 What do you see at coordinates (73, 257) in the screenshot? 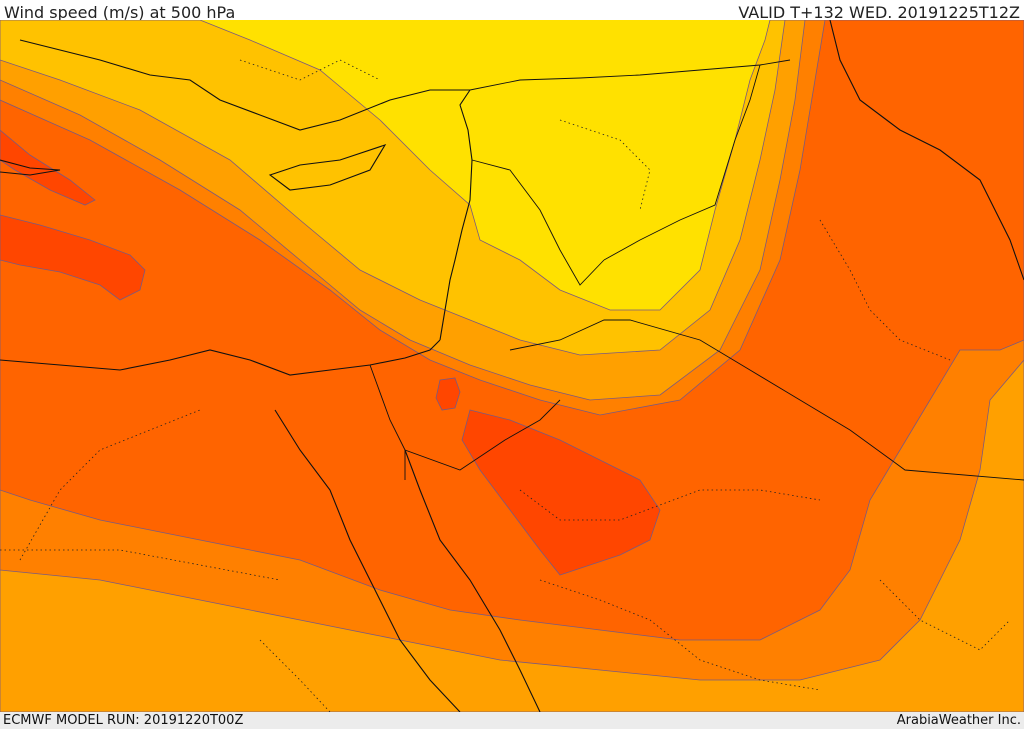
I see `wind-core-west` at bounding box center [73, 257].